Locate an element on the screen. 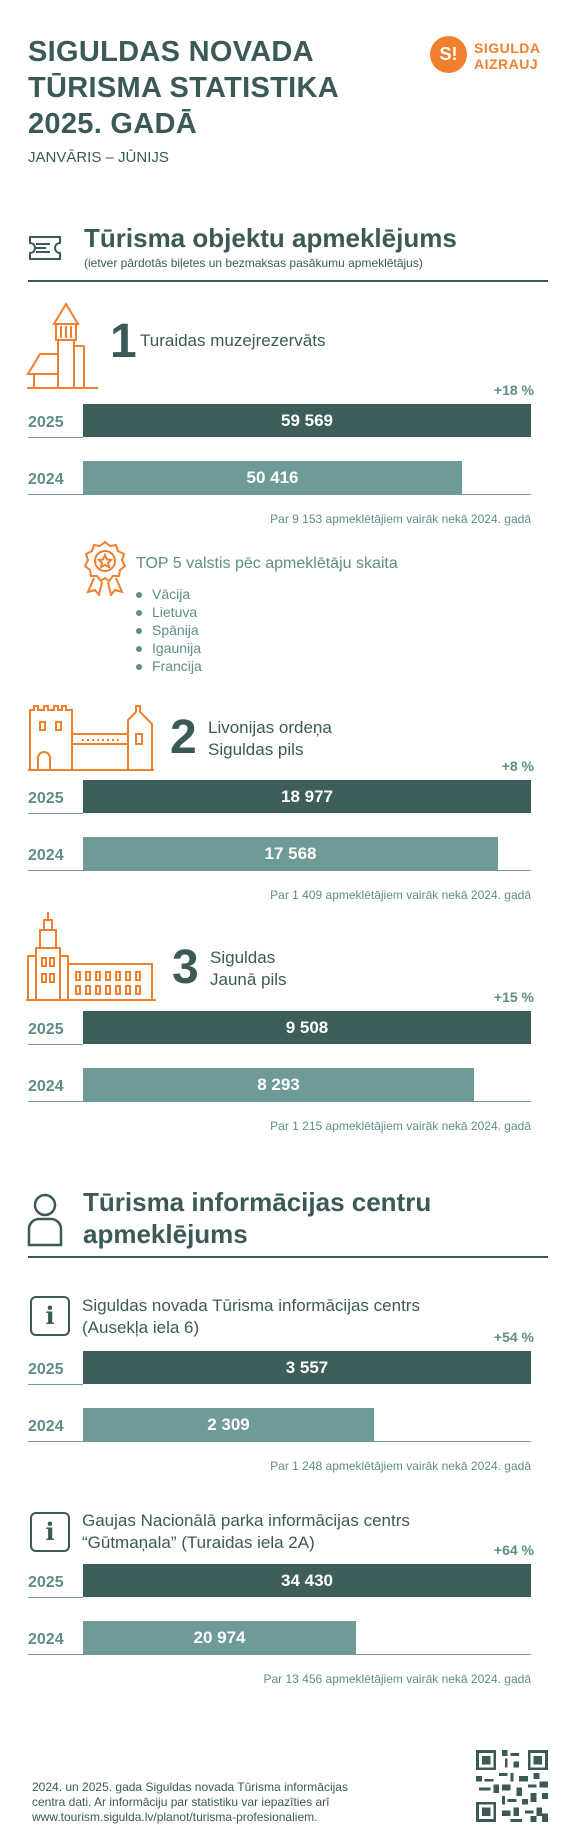 The image size is (577, 1838). section-title: Tūrisma informācijas centru apmeklējums is located at coordinates (257, 1218).